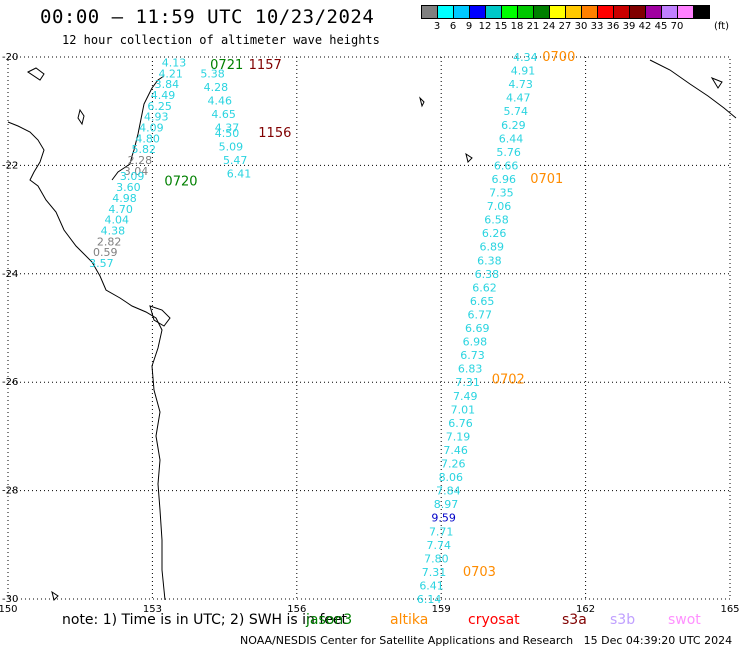  What do you see at coordinates (525, 57) in the screenshot?
I see `wave-height-label: 4.34` at bounding box center [525, 57].